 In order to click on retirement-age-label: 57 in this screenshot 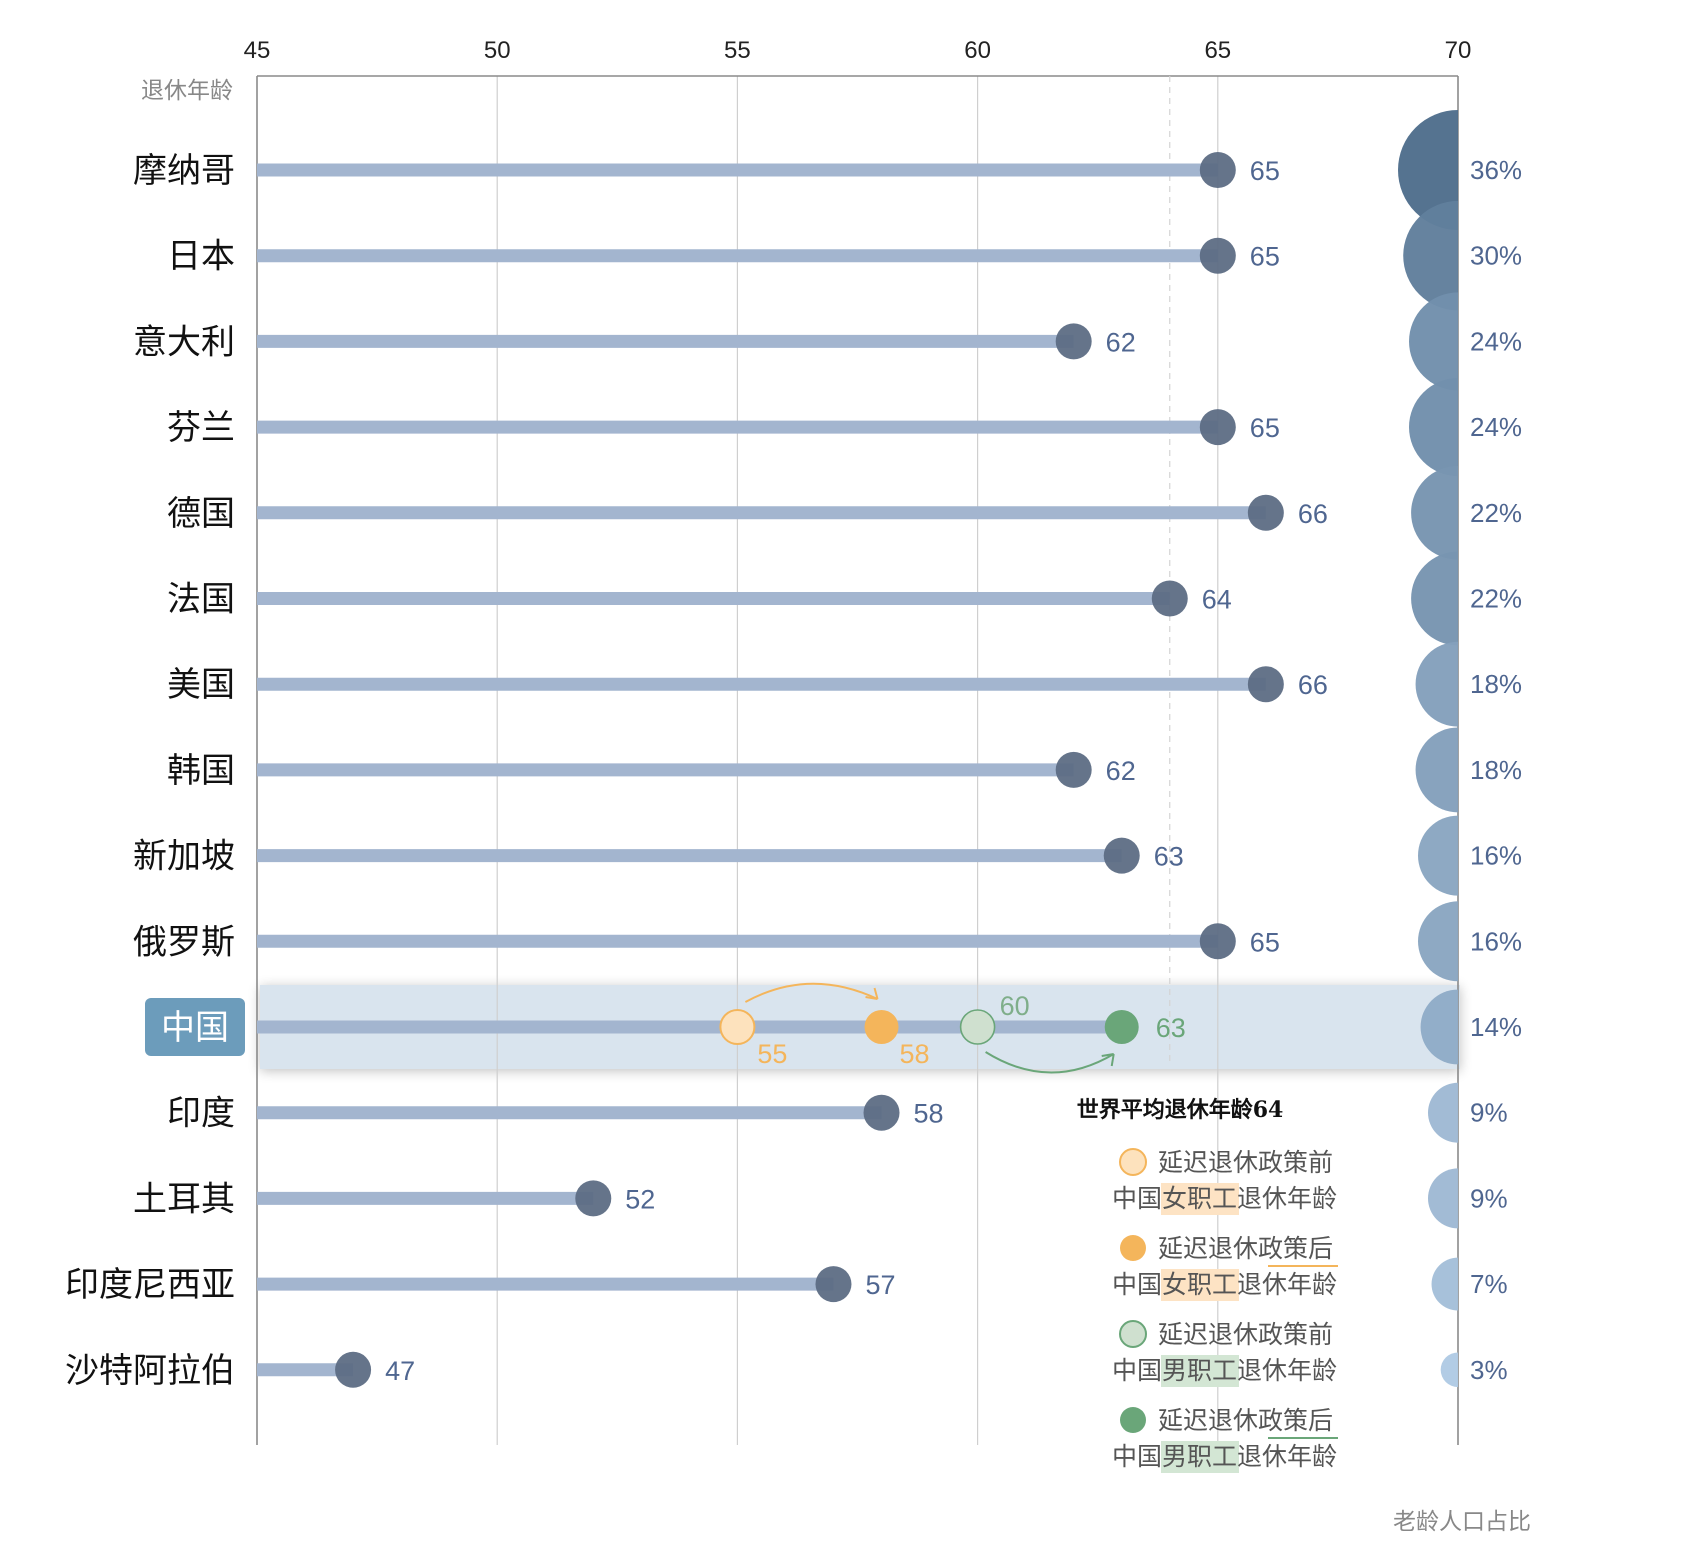, I will do `click(880, 1285)`.